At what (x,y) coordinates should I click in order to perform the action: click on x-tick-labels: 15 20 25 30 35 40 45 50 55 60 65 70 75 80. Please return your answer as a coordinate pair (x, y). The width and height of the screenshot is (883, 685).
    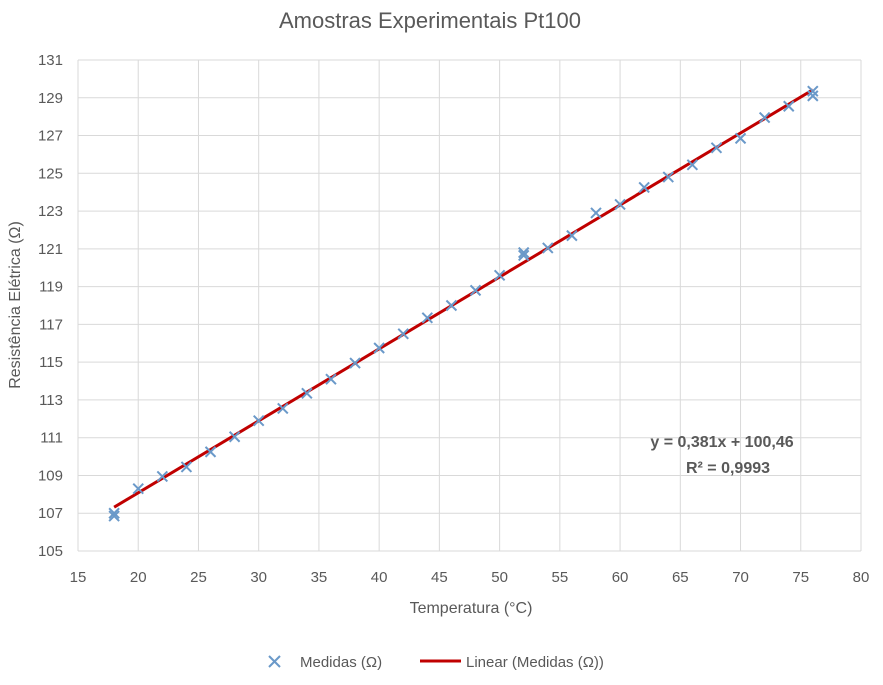
    Looking at the image, I should click on (470, 577).